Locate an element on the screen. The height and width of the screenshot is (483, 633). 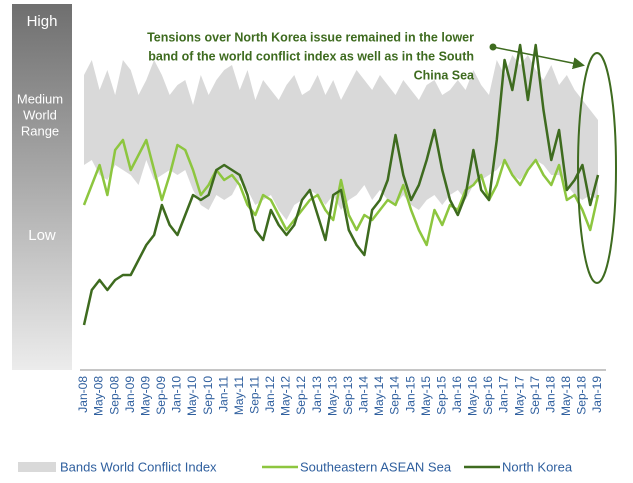
x-tick-label: Sep-09 is located at coordinates (161, 395).